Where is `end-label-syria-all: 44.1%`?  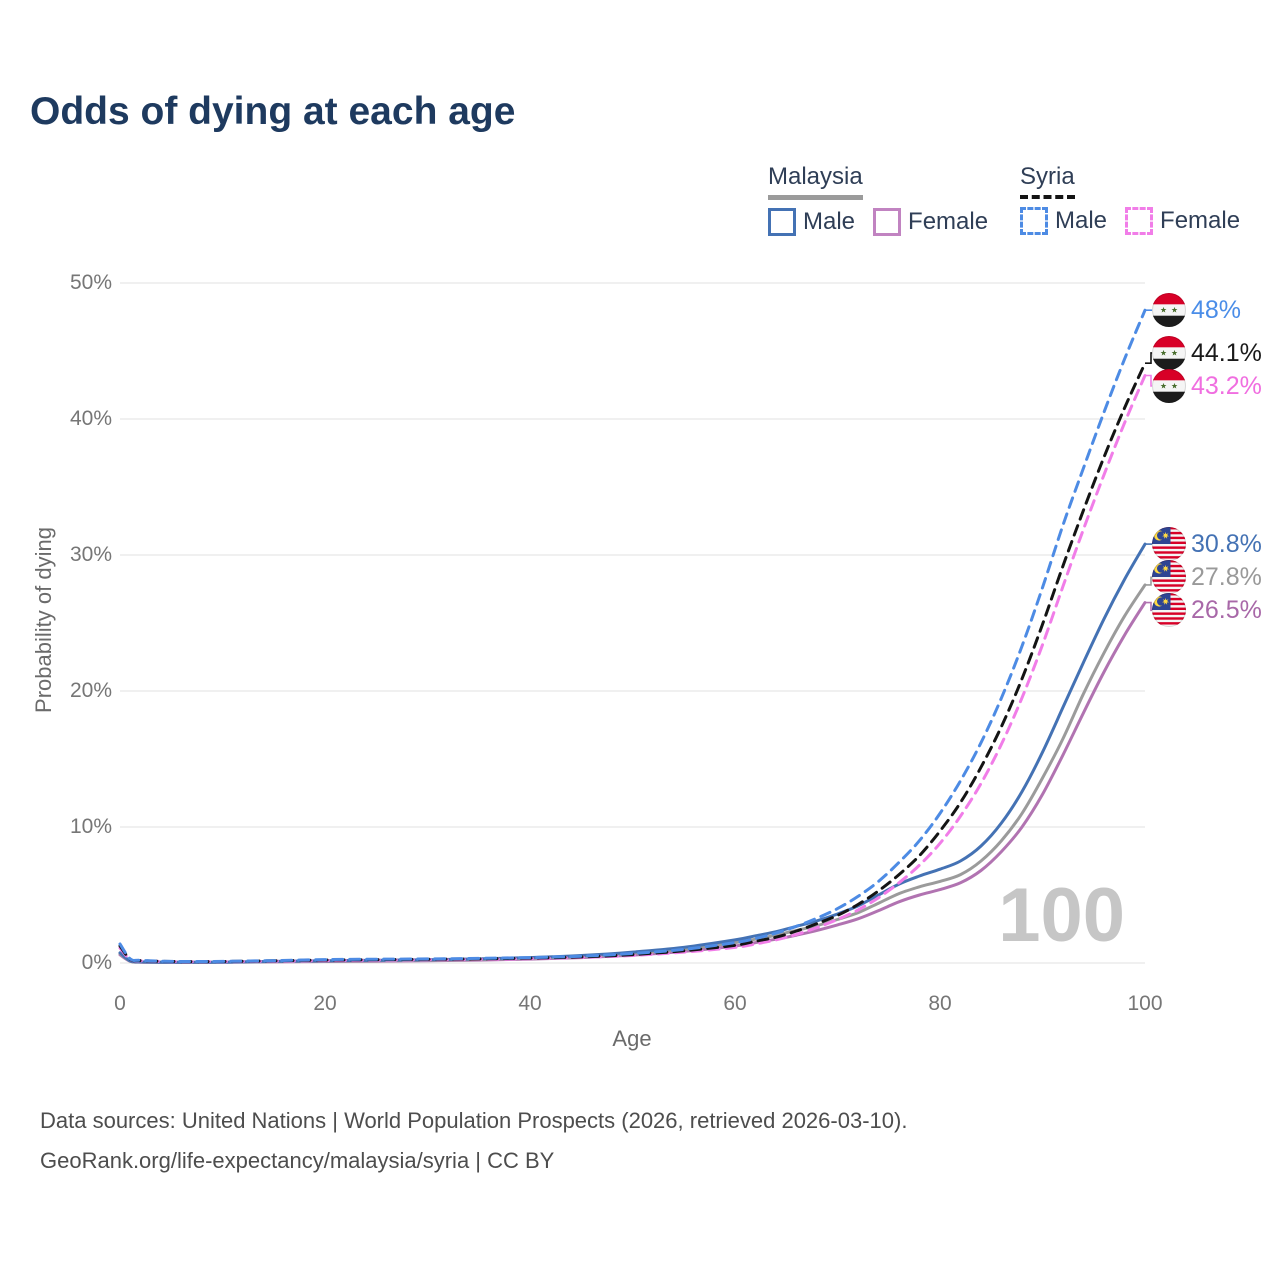 end-label-syria-all: 44.1% is located at coordinates (1207, 353).